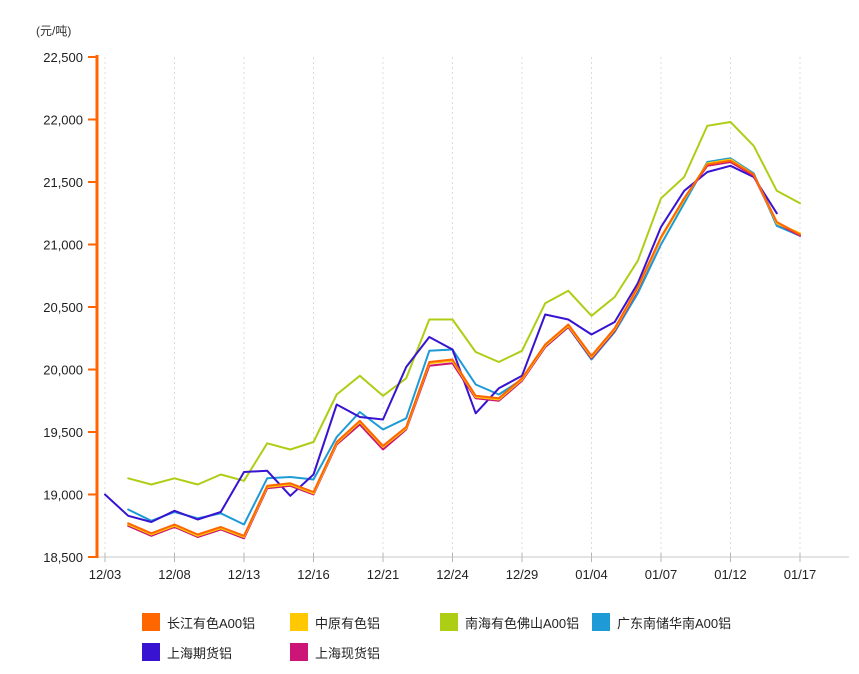 The image size is (859, 674). I want to click on y-label-20,500: 20,500, so click(63, 307).